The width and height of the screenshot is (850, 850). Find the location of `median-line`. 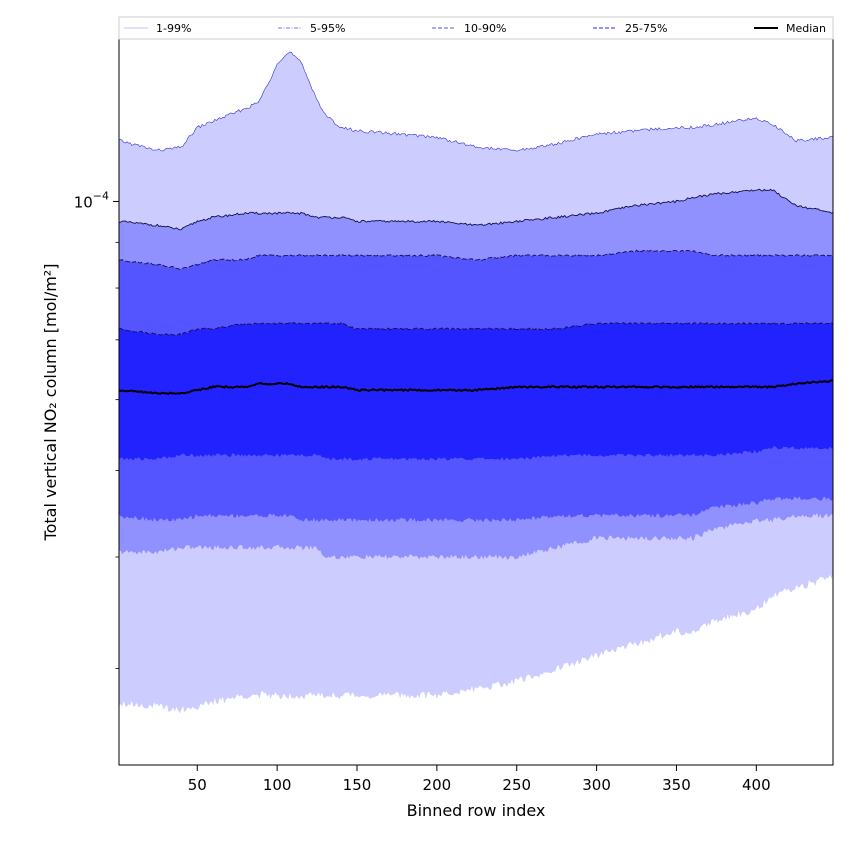

median-line is located at coordinates (476, 387).